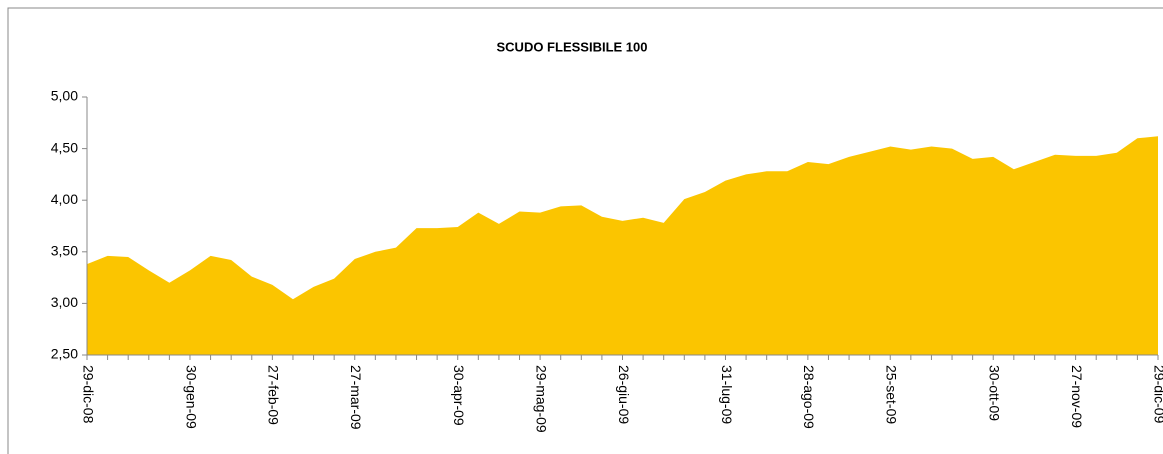 This screenshot has width=1163, height=454. Describe the element at coordinates (1157, 394) in the screenshot. I see `x-tick-label: 29-dic-09` at that location.